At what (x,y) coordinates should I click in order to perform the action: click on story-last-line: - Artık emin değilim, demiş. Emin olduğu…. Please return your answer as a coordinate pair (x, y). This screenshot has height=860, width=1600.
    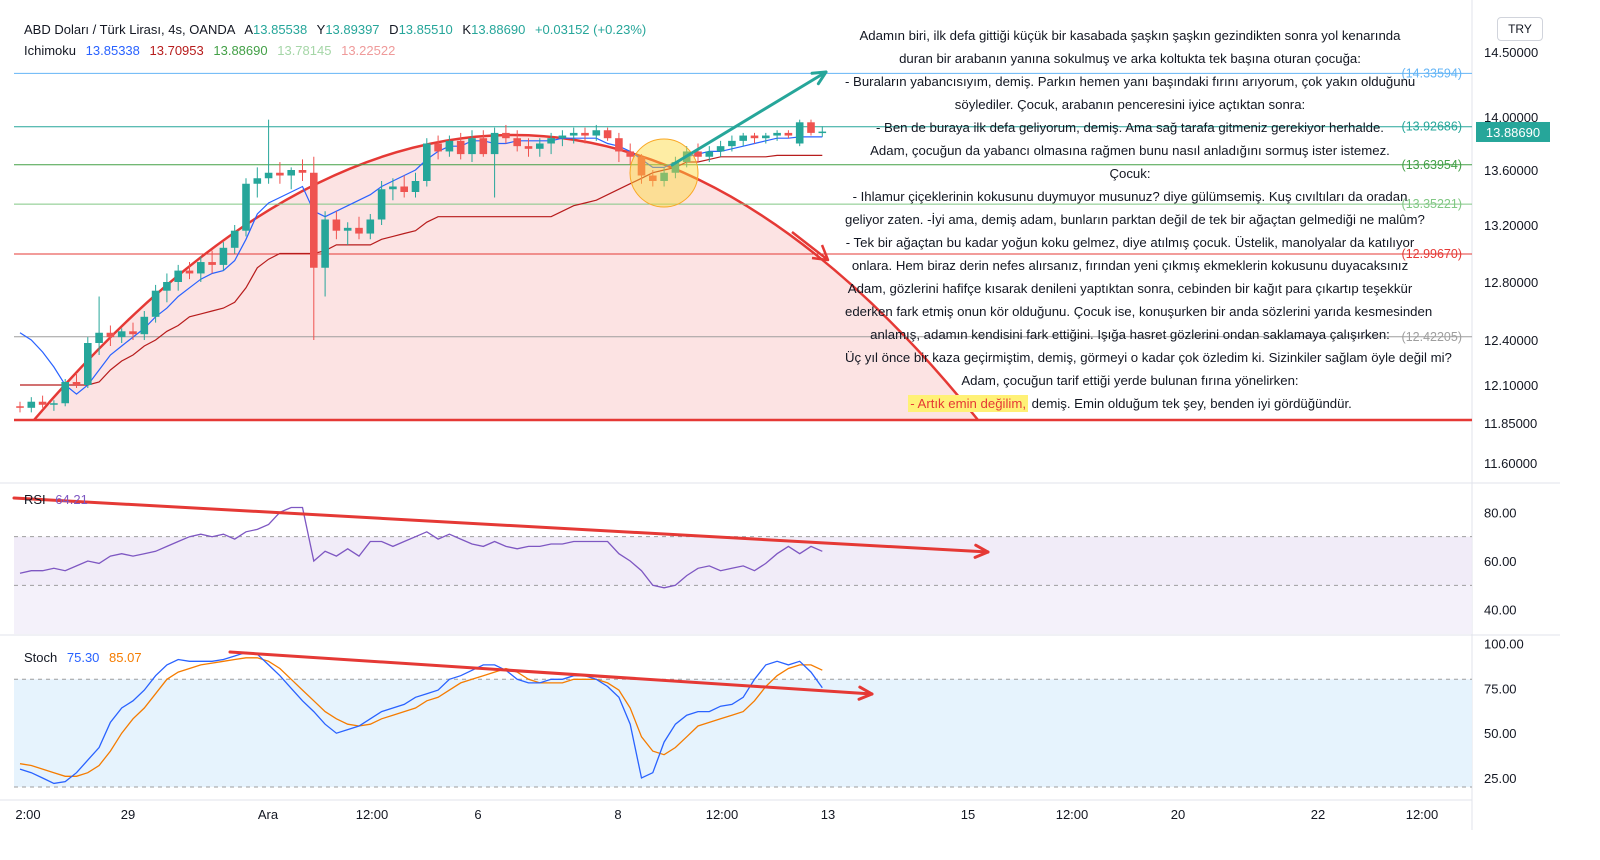
    Looking at the image, I should click on (1130, 403).